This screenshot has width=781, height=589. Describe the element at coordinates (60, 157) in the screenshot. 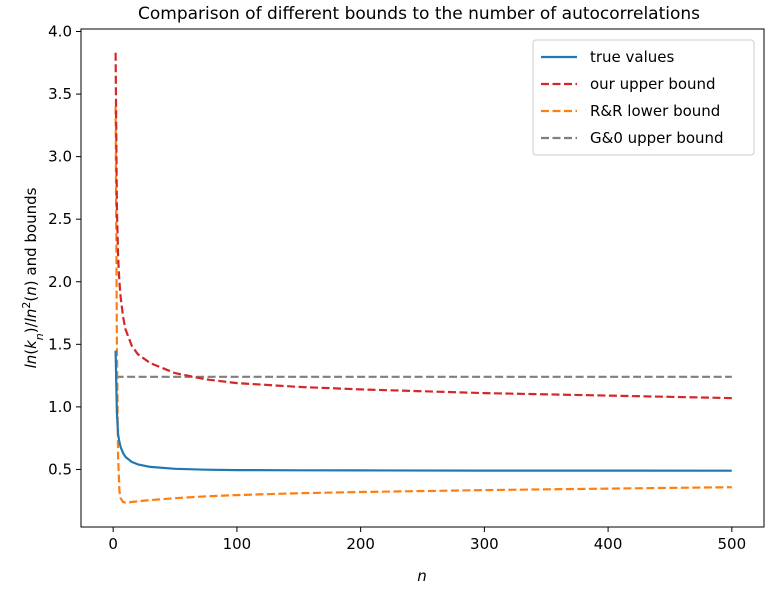

I see `y-tick-label: 3.0` at that location.